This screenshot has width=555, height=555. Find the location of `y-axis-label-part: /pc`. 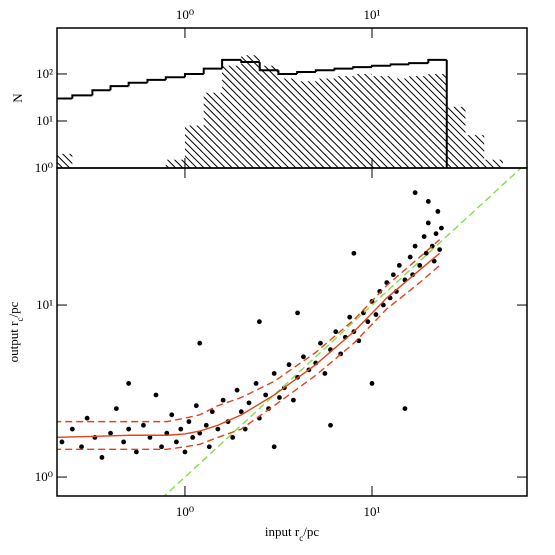

y-axis-label-part: /pc is located at coordinates (13, 309).